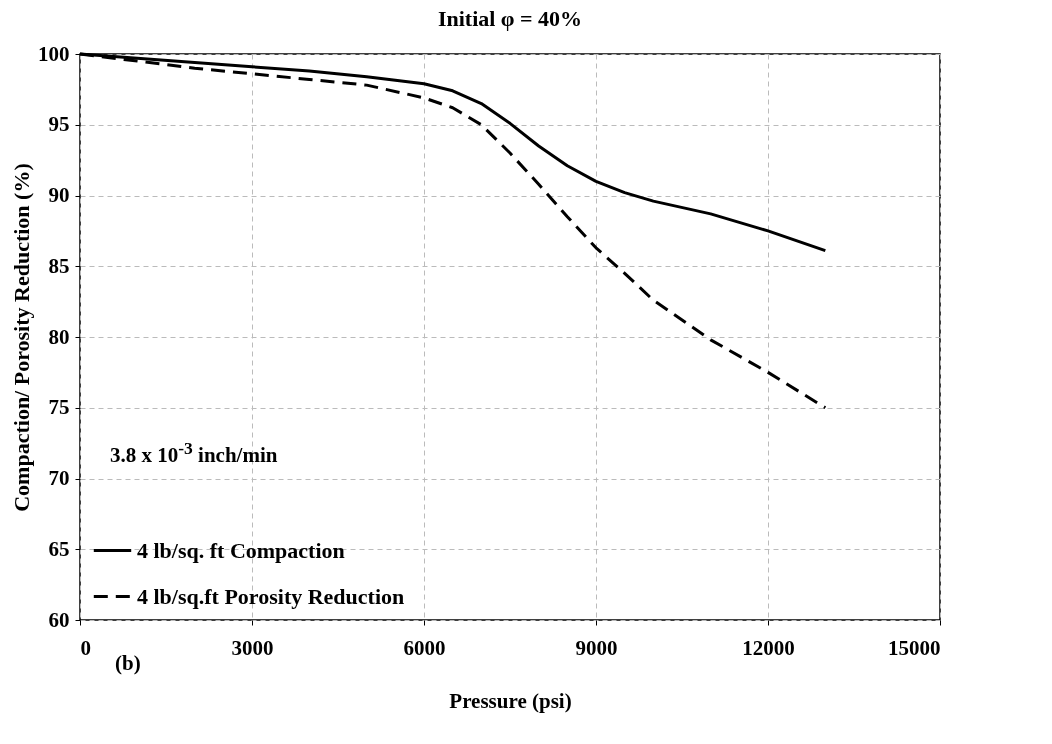 This screenshot has width=1052, height=744. I want to click on x-tick-label: 3000, so click(252, 647).